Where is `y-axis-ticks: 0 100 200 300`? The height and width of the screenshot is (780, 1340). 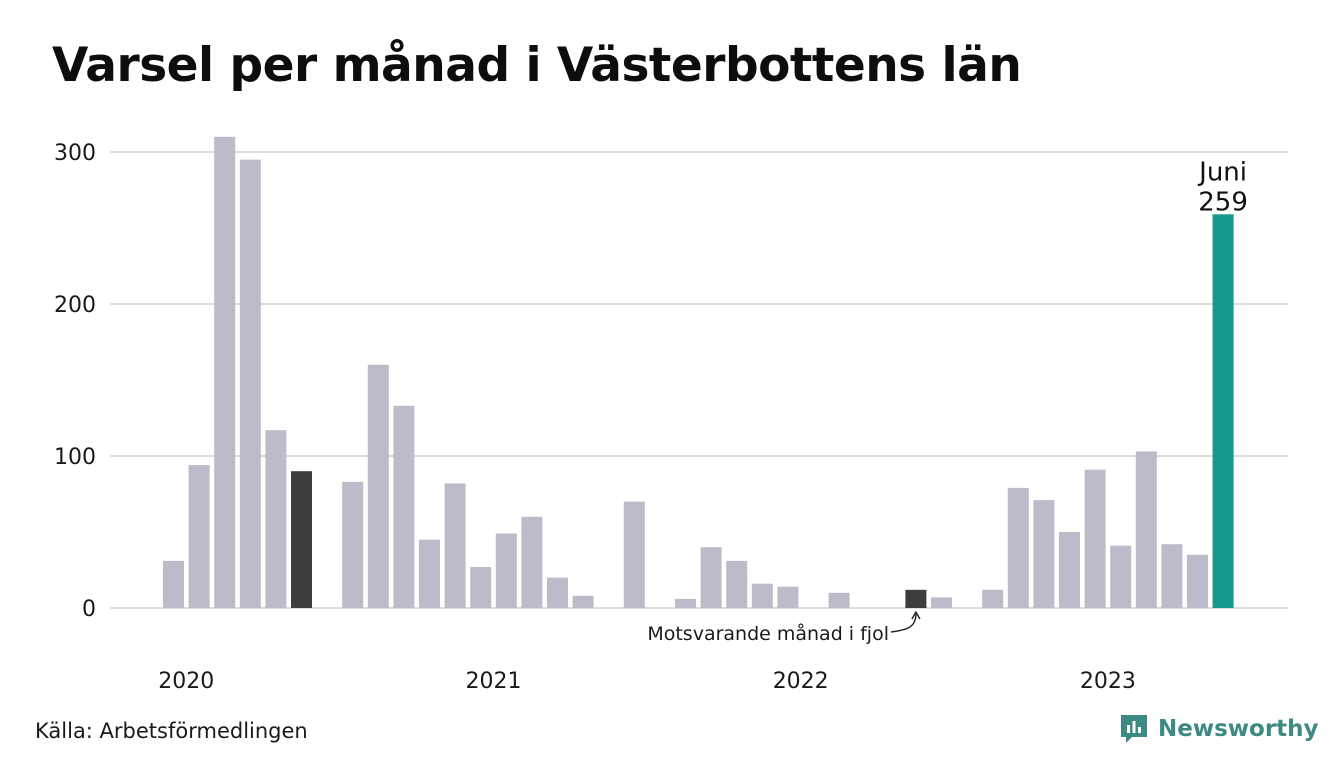
y-axis-ticks: 0 100 200 300 is located at coordinates (75, 381).